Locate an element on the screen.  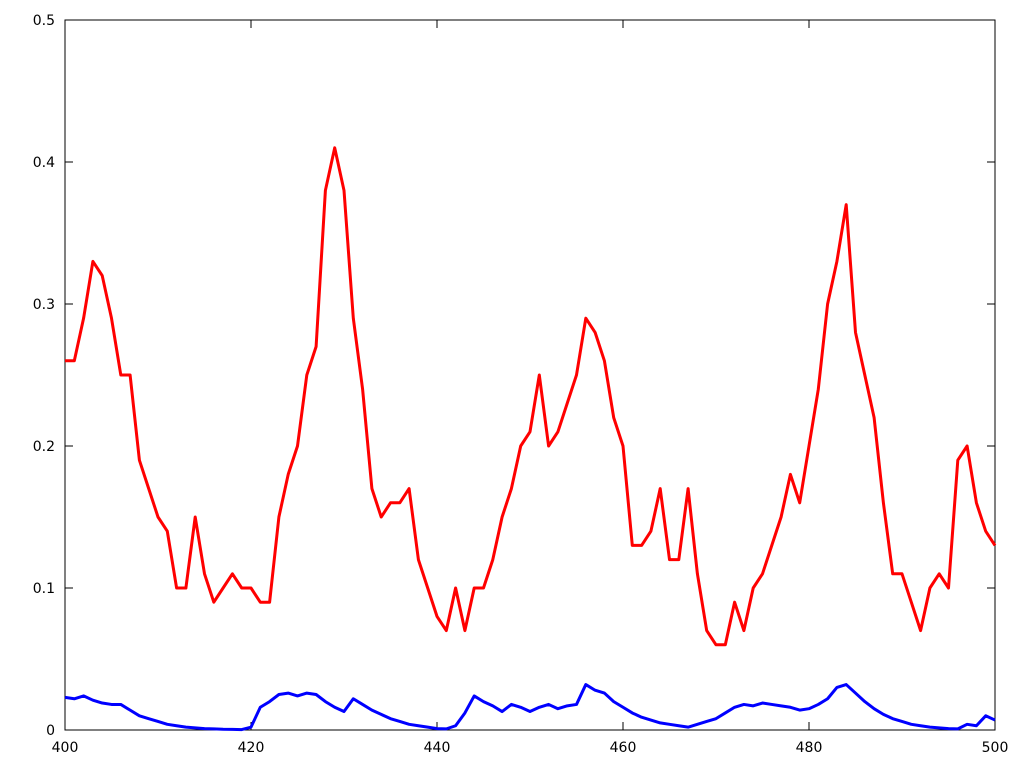
x-tick-label: 440 is located at coordinates (437, 748).